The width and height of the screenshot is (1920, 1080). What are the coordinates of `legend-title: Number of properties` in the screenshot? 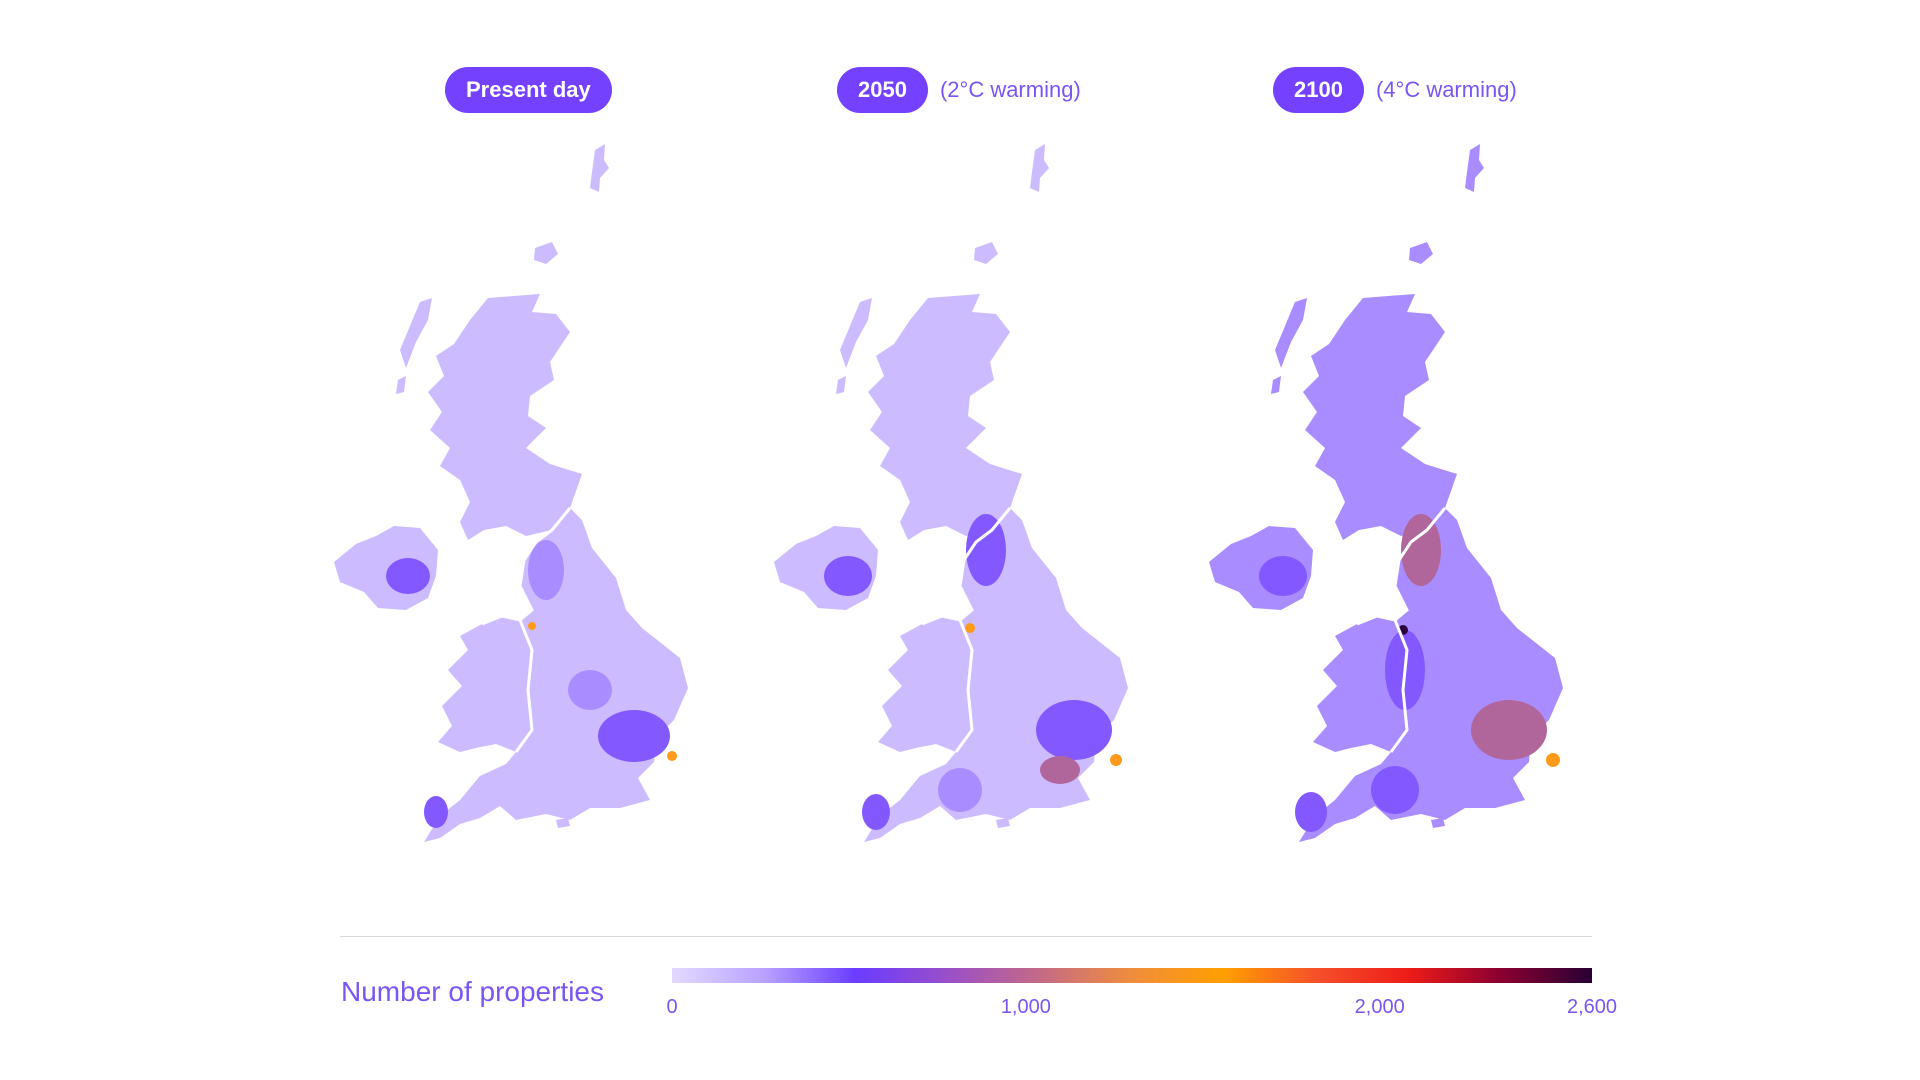 It's located at (473, 991).